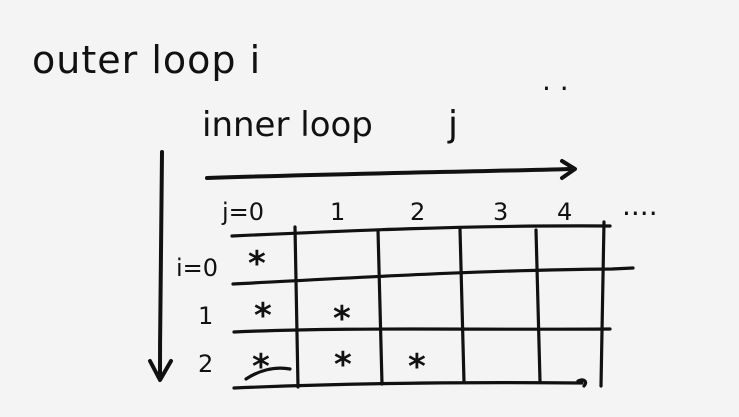  I want to click on row-label-0: i=0, so click(197, 268).